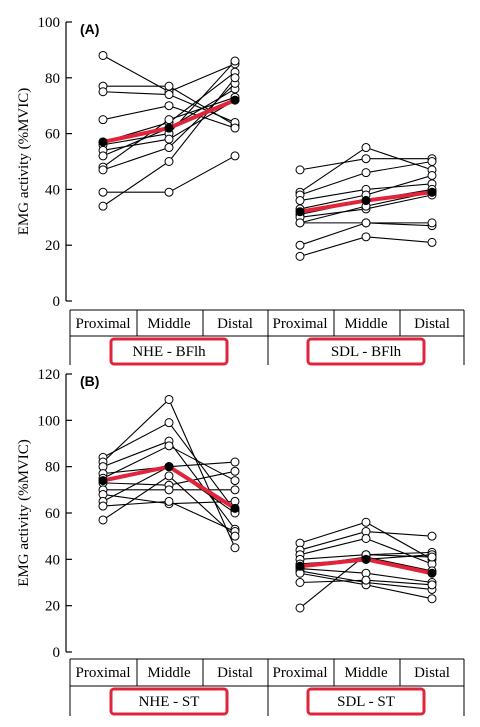  I want to click on y-tick-label: 80, so click(52, 468).